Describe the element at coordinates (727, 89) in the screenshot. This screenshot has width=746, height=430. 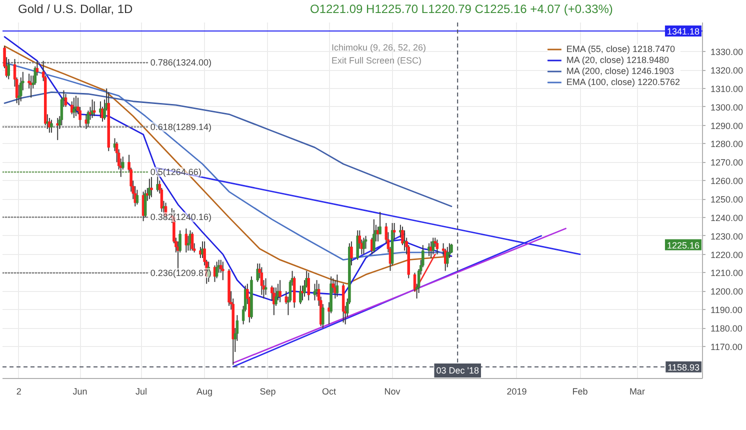
I see `y-tick-label: 1310.00` at that location.